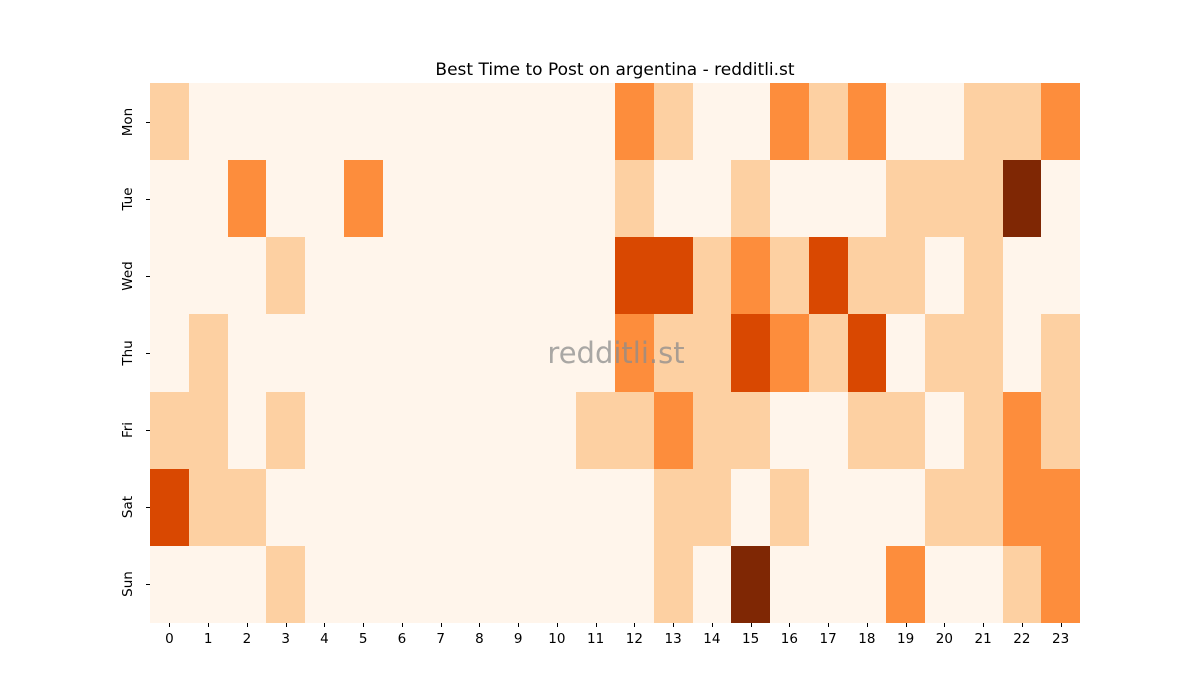 The image size is (1200, 700). Describe the element at coordinates (363, 639) in the screenshot. I see `x-tick-label: 5` at that location.